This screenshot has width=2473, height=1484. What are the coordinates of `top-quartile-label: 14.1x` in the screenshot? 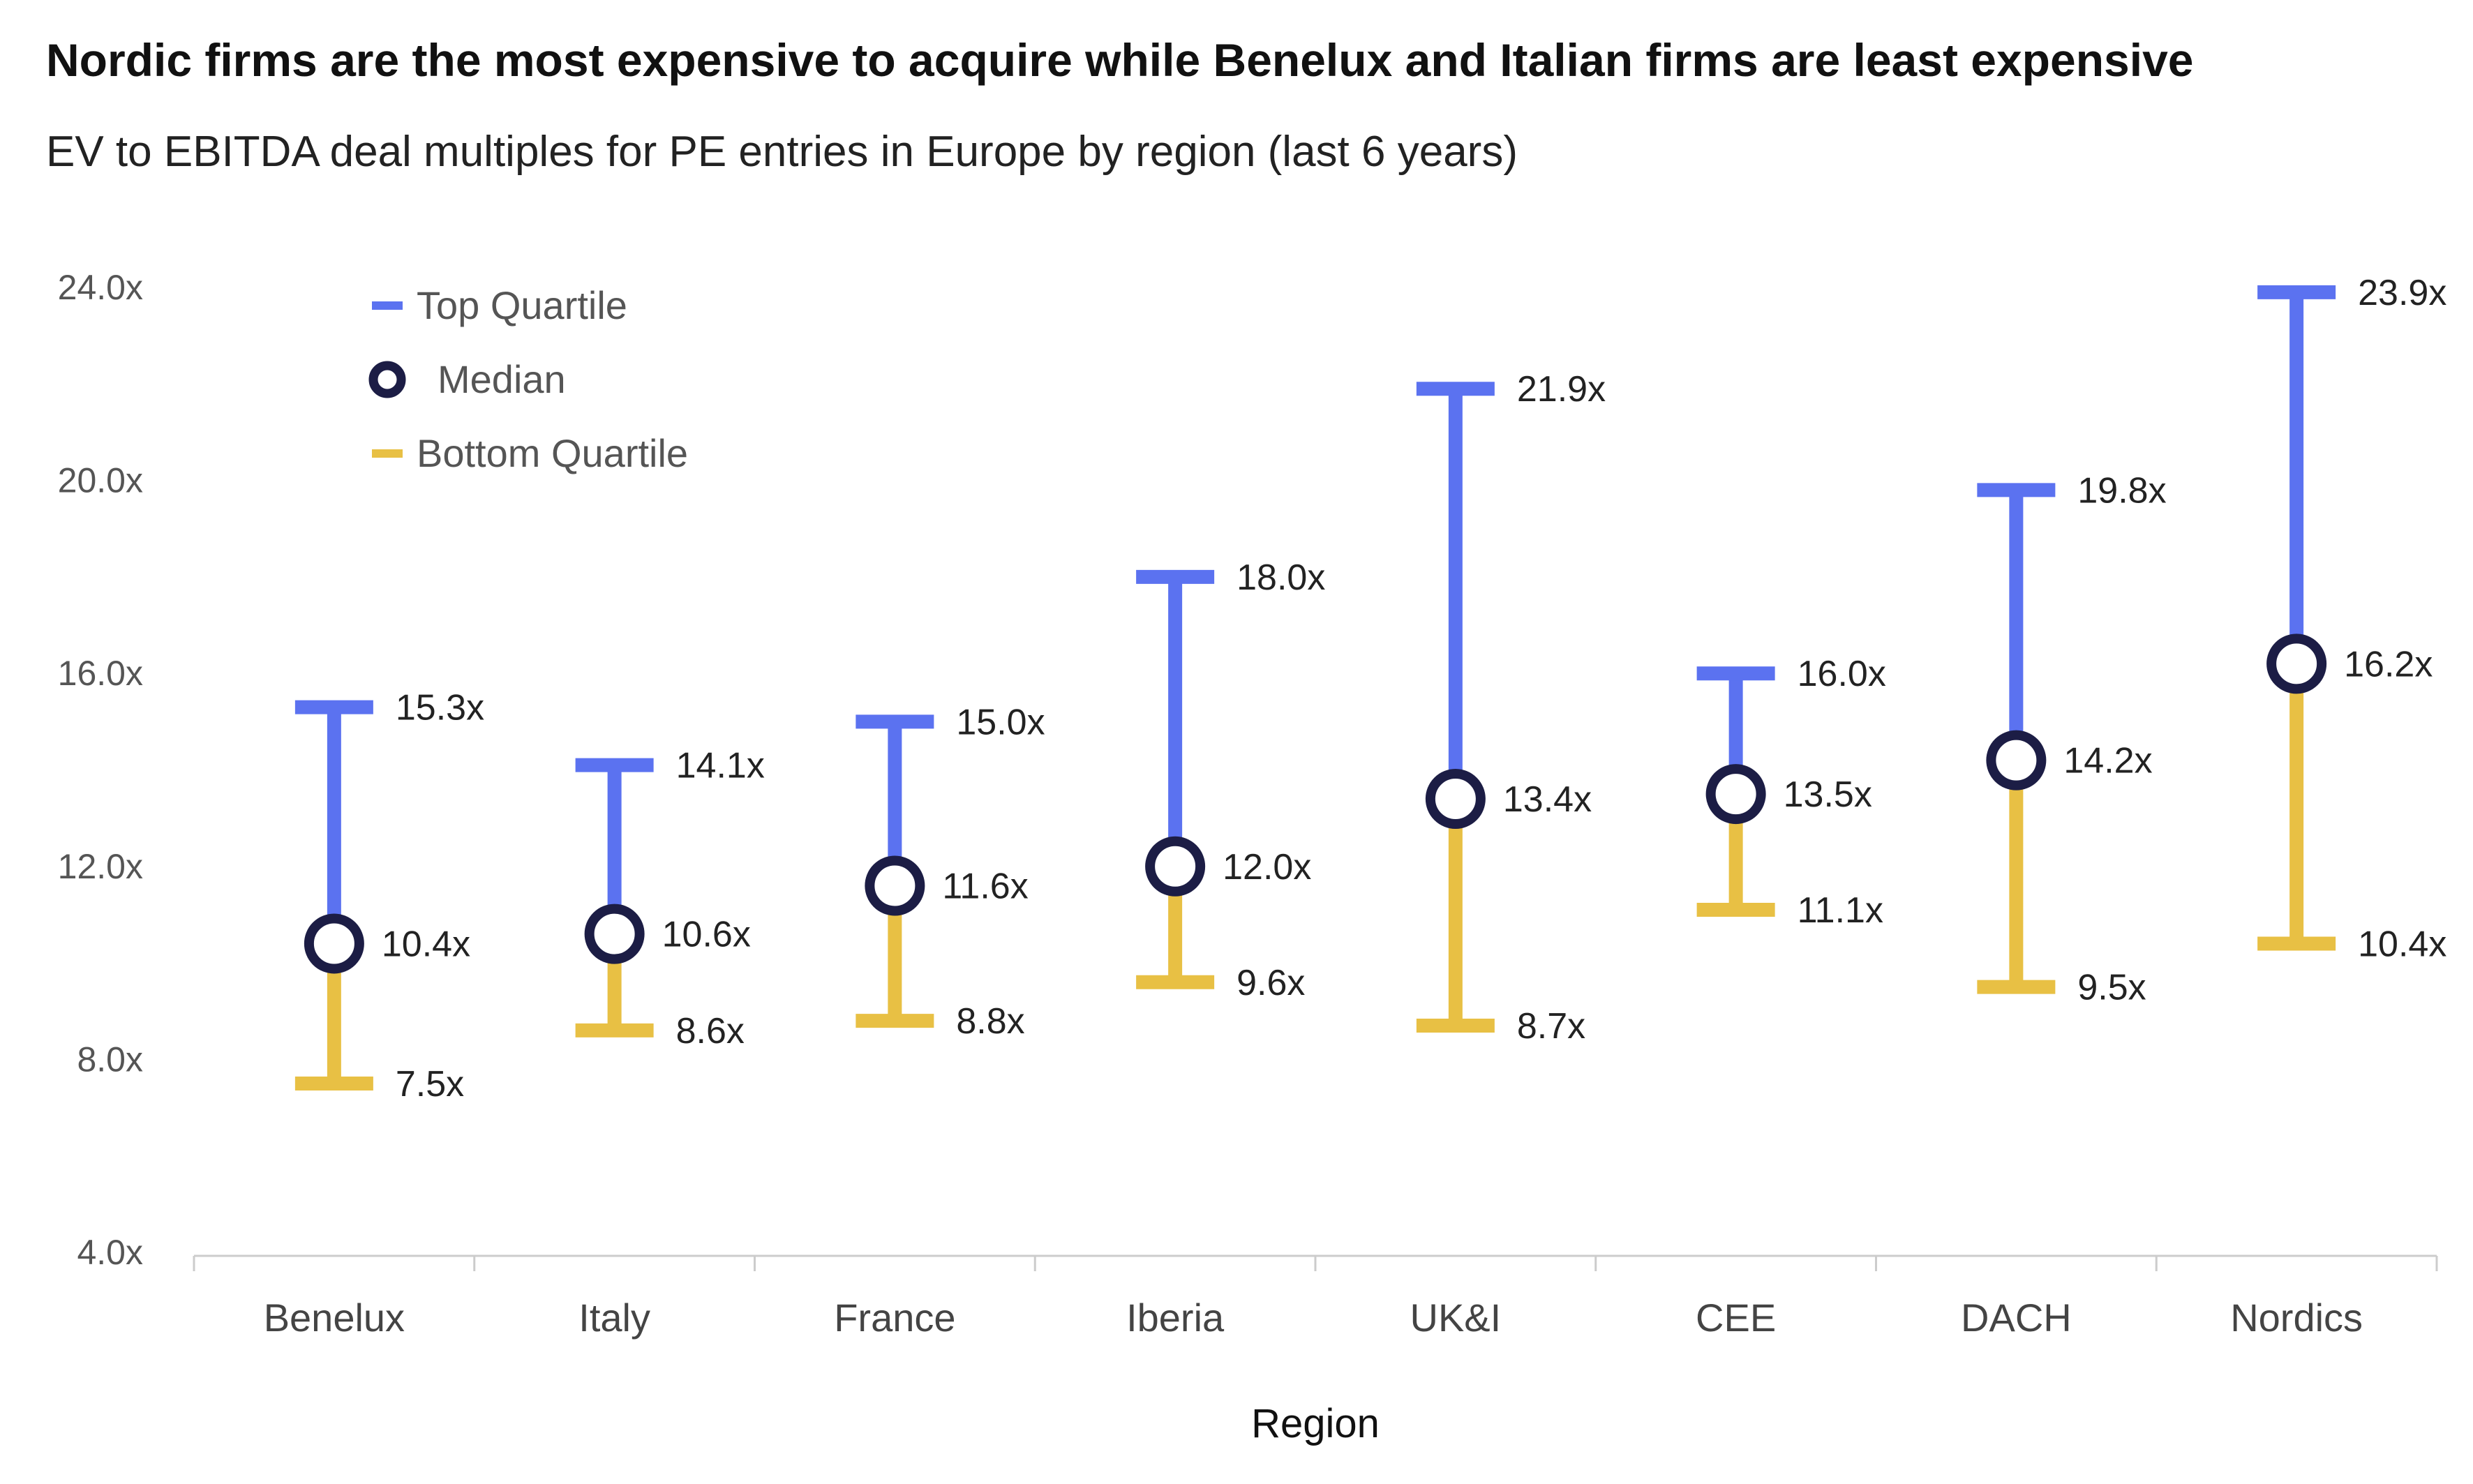 It's located at (720, 766).